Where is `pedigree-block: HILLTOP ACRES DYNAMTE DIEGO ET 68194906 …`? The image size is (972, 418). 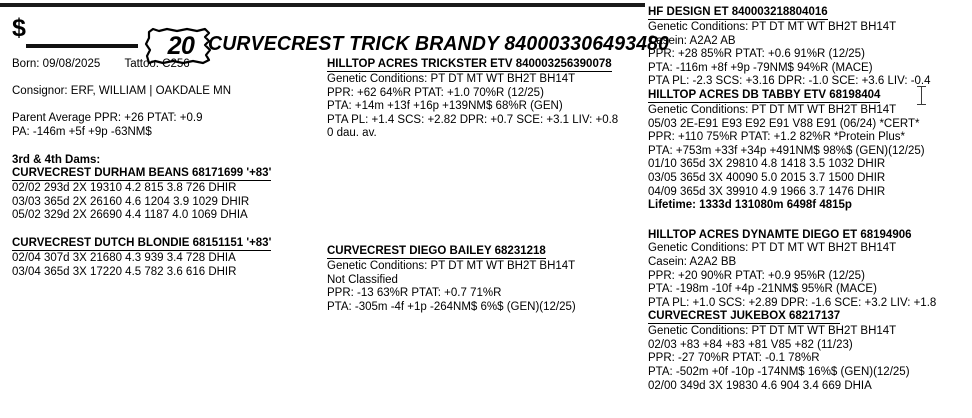 pedigree-block: HILLTOP ACRES DYNAMTE DIEGO ET 68194906 … is located at coordinates (809, 270).